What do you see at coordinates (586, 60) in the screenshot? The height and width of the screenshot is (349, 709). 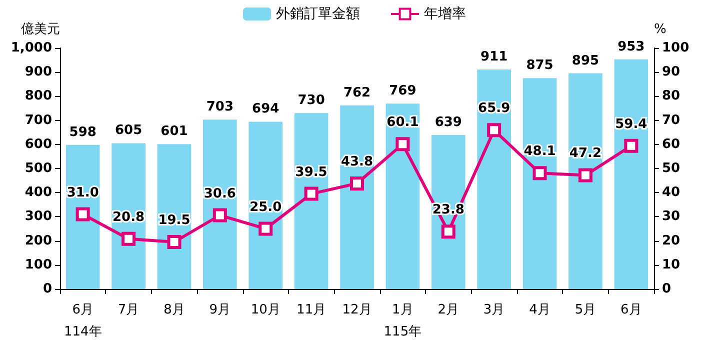 I see `data-label: 895` at bounding box center [586, 60].